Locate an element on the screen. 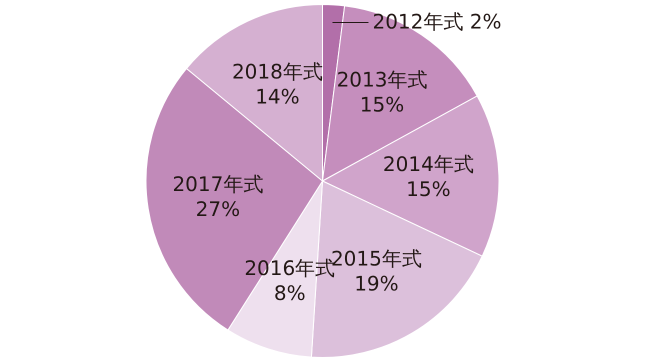  slice-label: 2017年式 is located at coordinates (218, 184).